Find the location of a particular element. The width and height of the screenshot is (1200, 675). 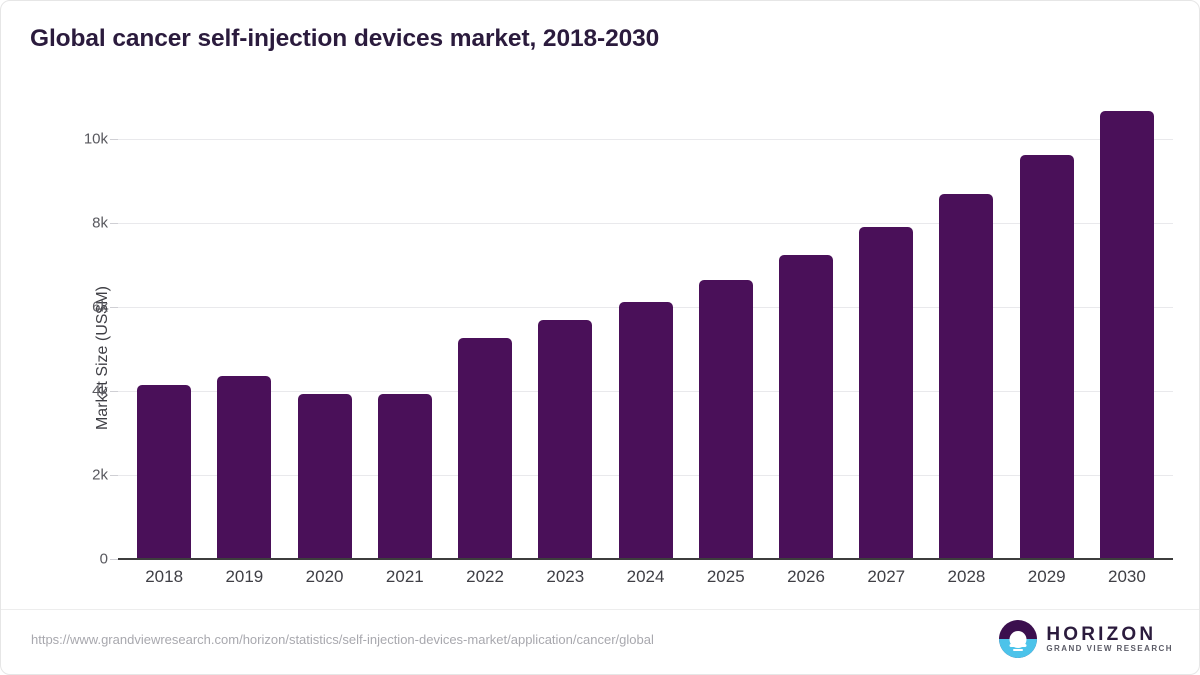

x-tick-label-2023: 2023 is located at coordinates (565, 576).